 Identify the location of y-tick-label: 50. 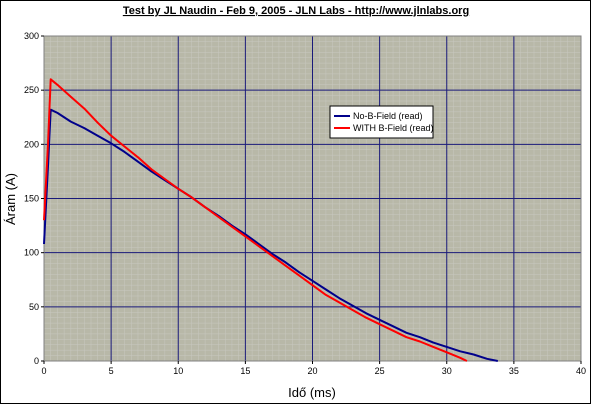
(34, 307).